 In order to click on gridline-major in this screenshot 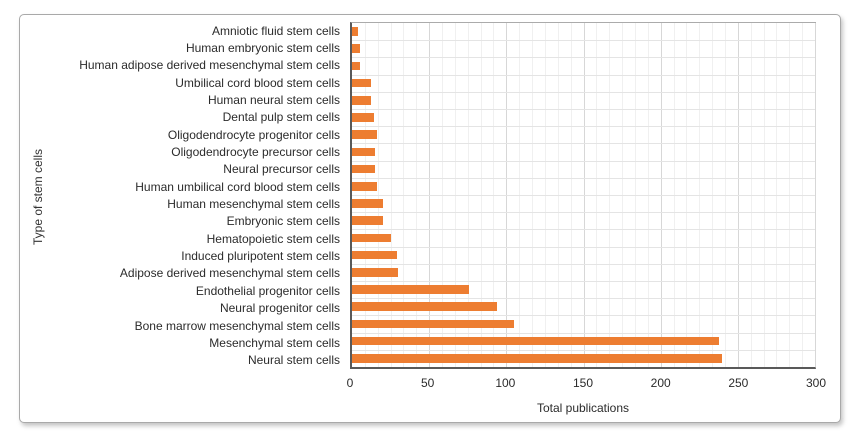, I will do `click(815, 195)`.